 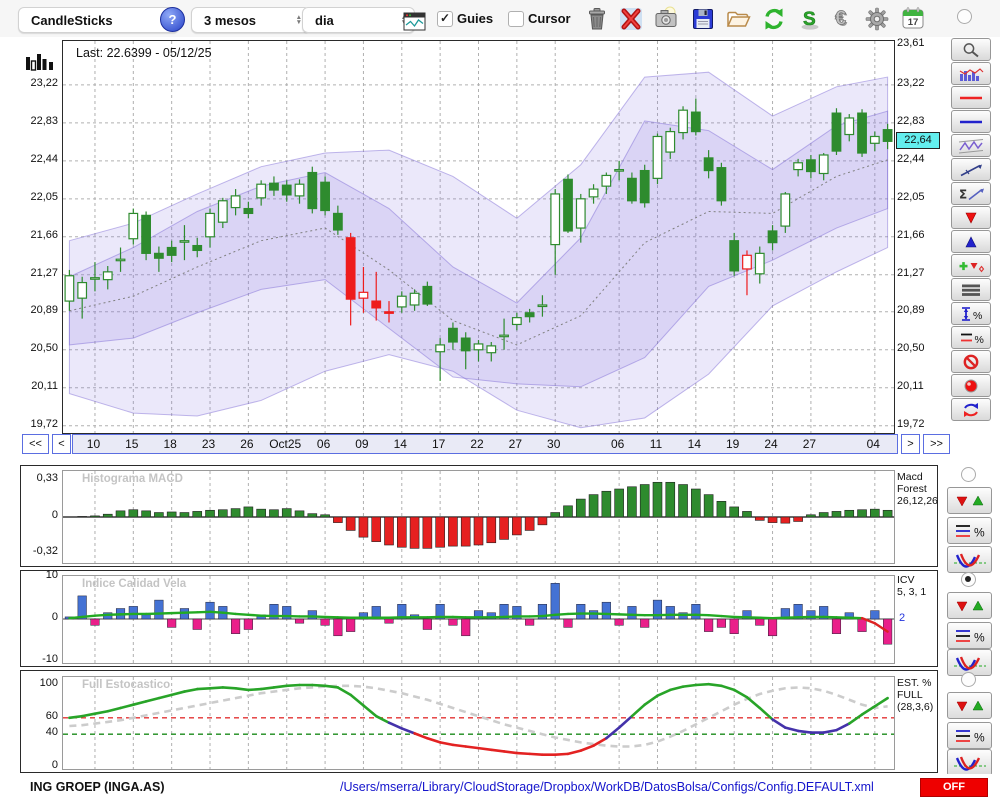 What do you see at coordinates (72, 20) in the screenshot?
I see `chart-type-value: CandleSticks` at bounding box center [72, 20].